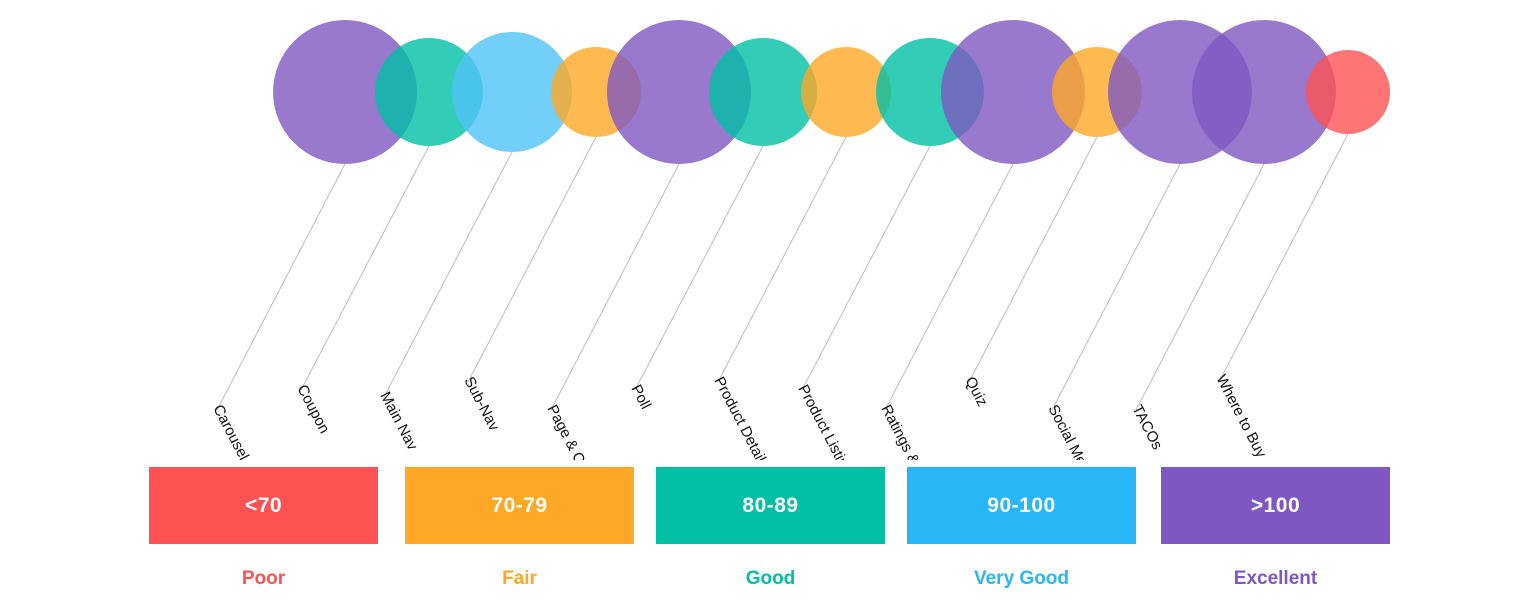 The width and height of the screenshot is (1540, 600). Describe the element at coordinates (1348, 92) in the screenshot. I see `bubble-where-to-buy` at that location.